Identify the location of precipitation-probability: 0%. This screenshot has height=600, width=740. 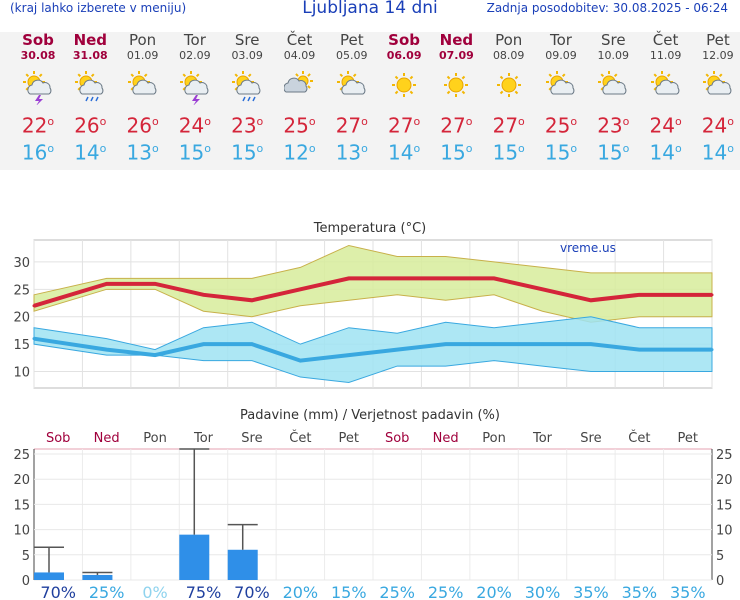
(154, 591).